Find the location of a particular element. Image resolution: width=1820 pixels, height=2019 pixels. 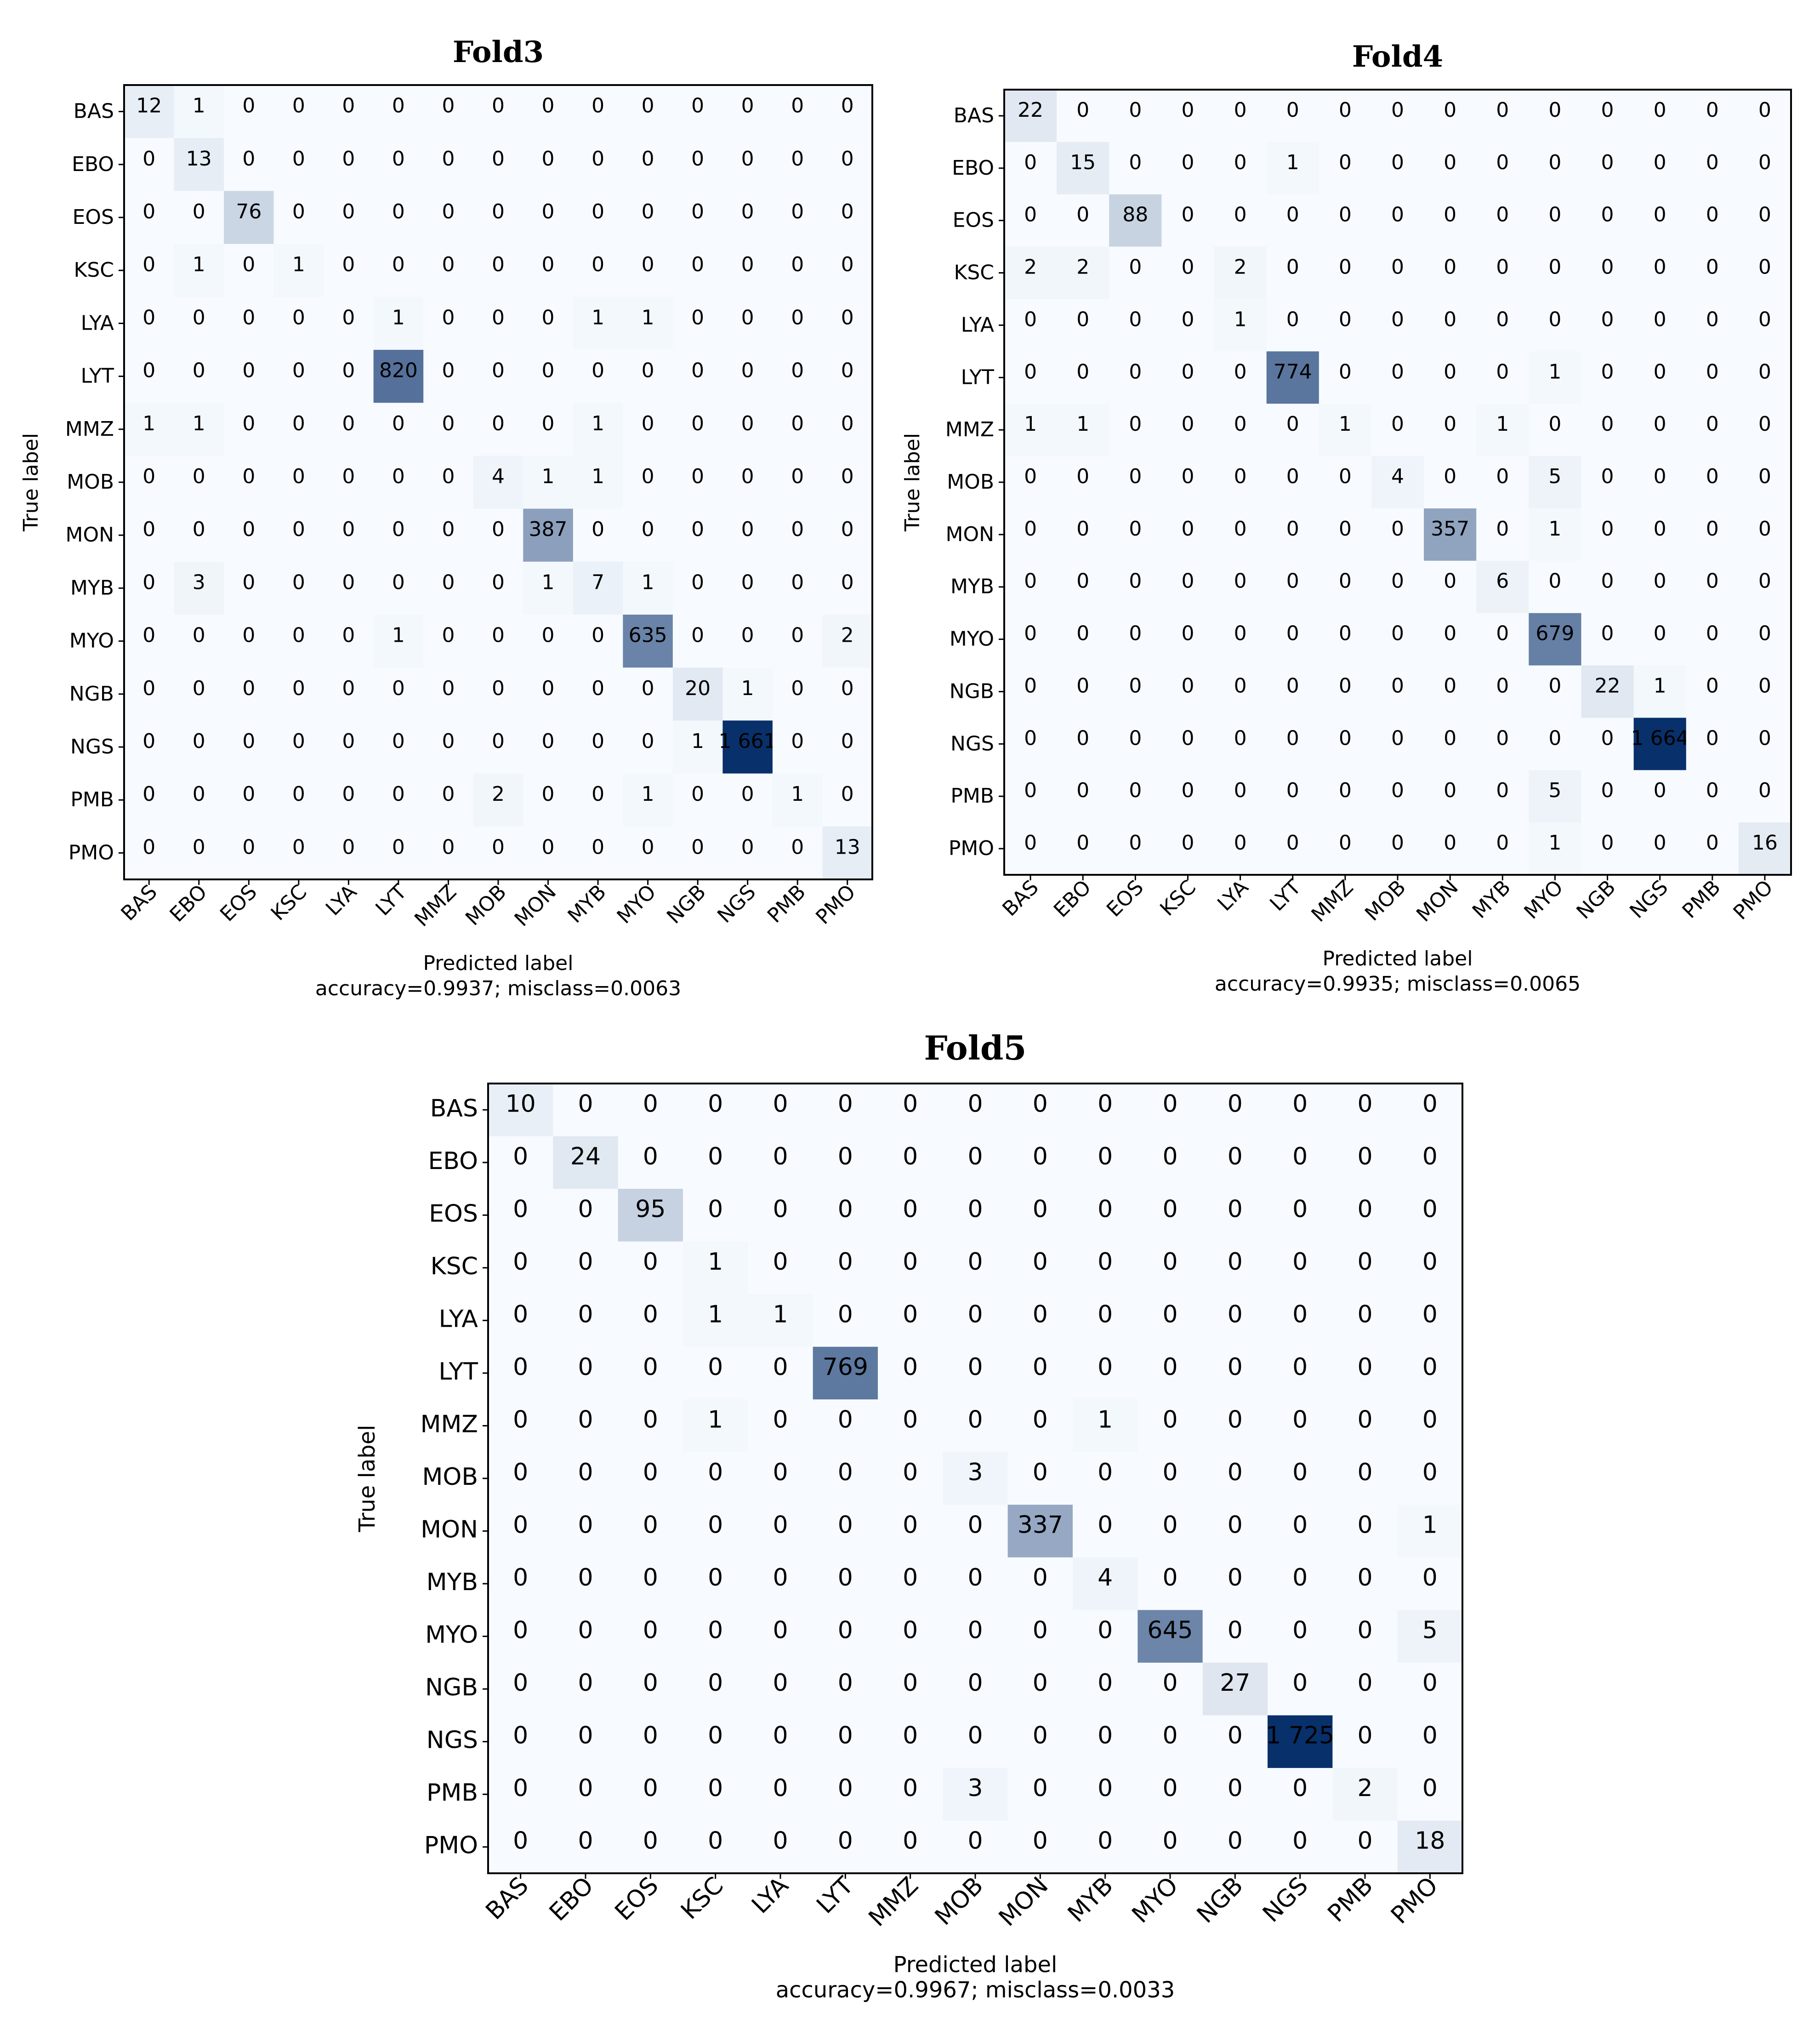

y-tick-label: EBO is located at coordinates (973, 168).